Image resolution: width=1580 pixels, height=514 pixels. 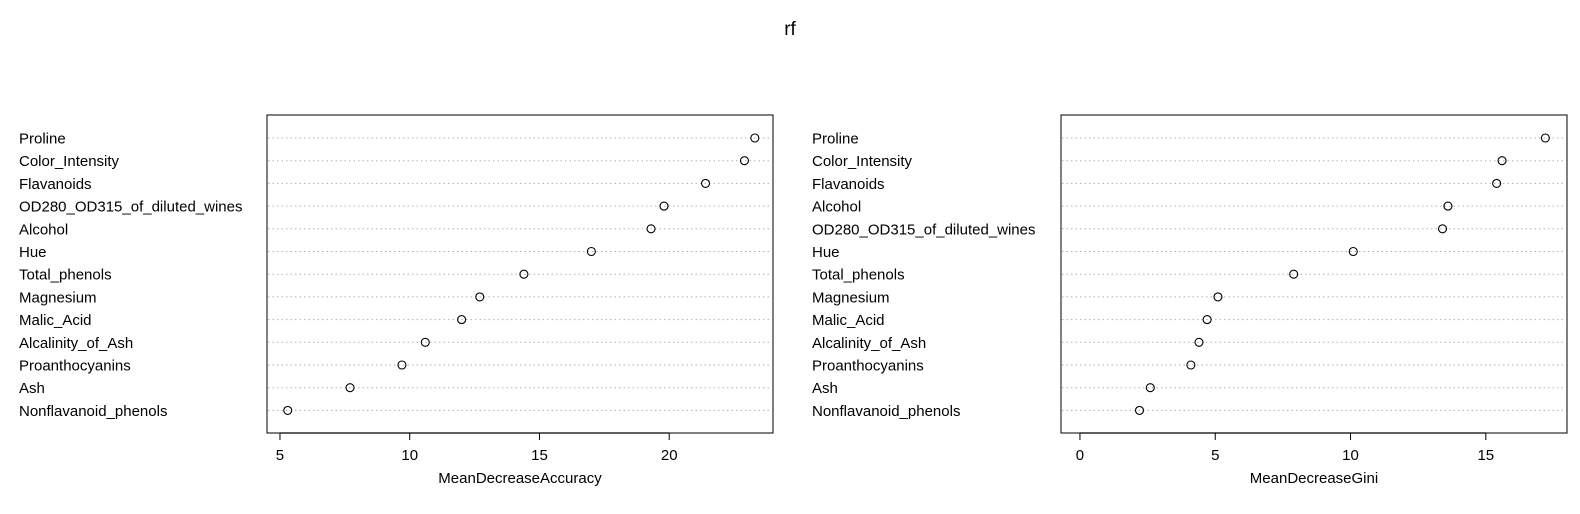 What do you see at coordinates (669, 455) in the screenshot?
I see `x-tick-label: 20` at bounding box center [669, 455].